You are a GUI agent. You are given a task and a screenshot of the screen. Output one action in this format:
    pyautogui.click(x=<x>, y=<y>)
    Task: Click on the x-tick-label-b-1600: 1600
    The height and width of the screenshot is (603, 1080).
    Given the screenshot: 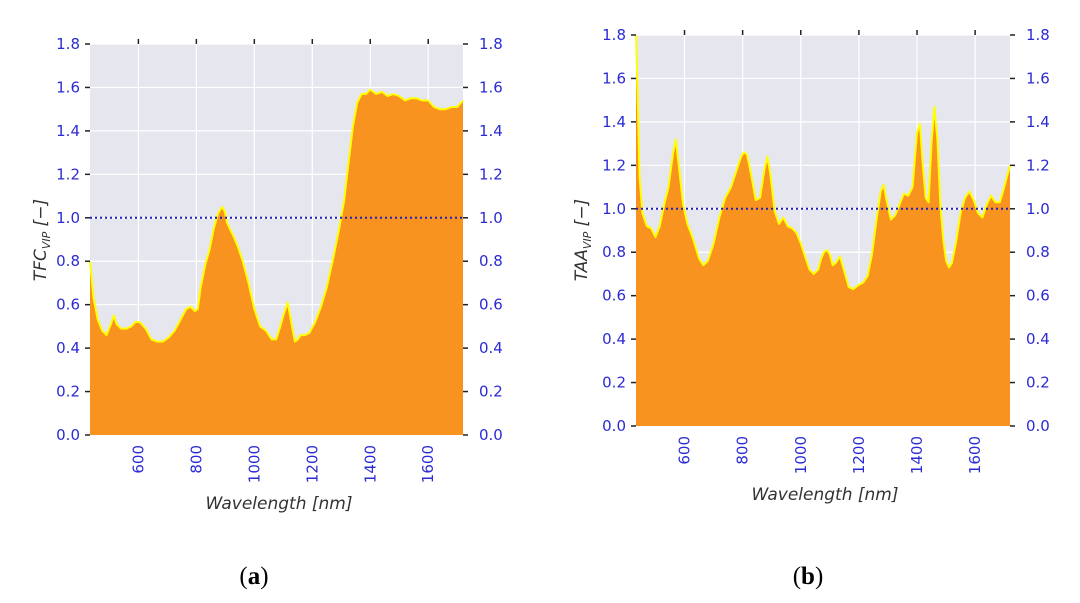 What is the action you would take?
    pyautogui.click(x=975, y=455)
    